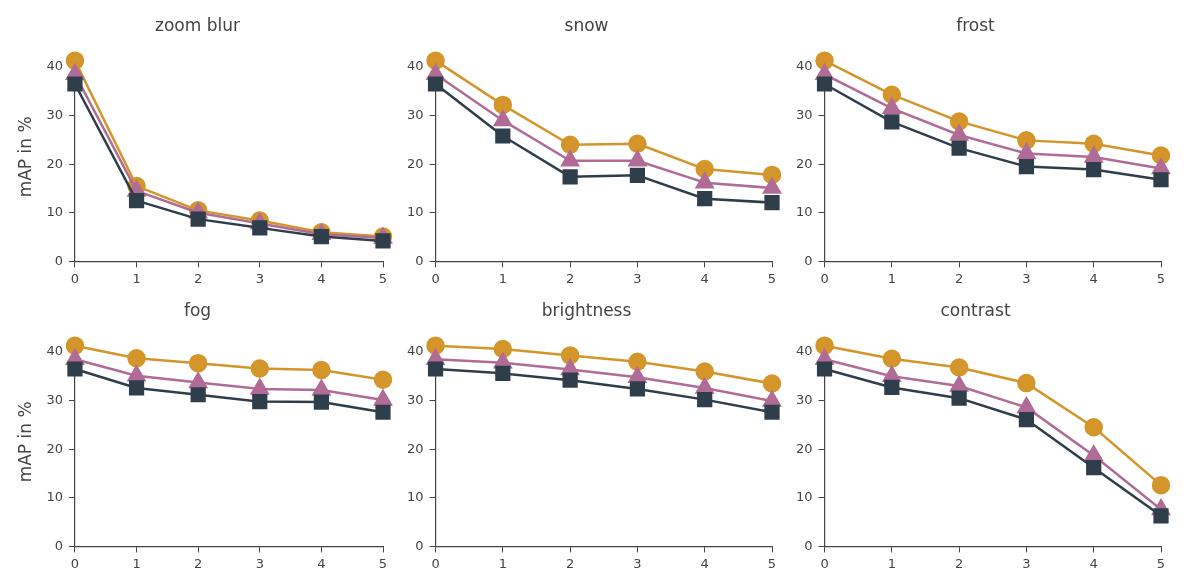  What do you see at coordinates (586, 309) in the screenshot?
I see `chart-title: brightness` at bounding box center [586, 309].